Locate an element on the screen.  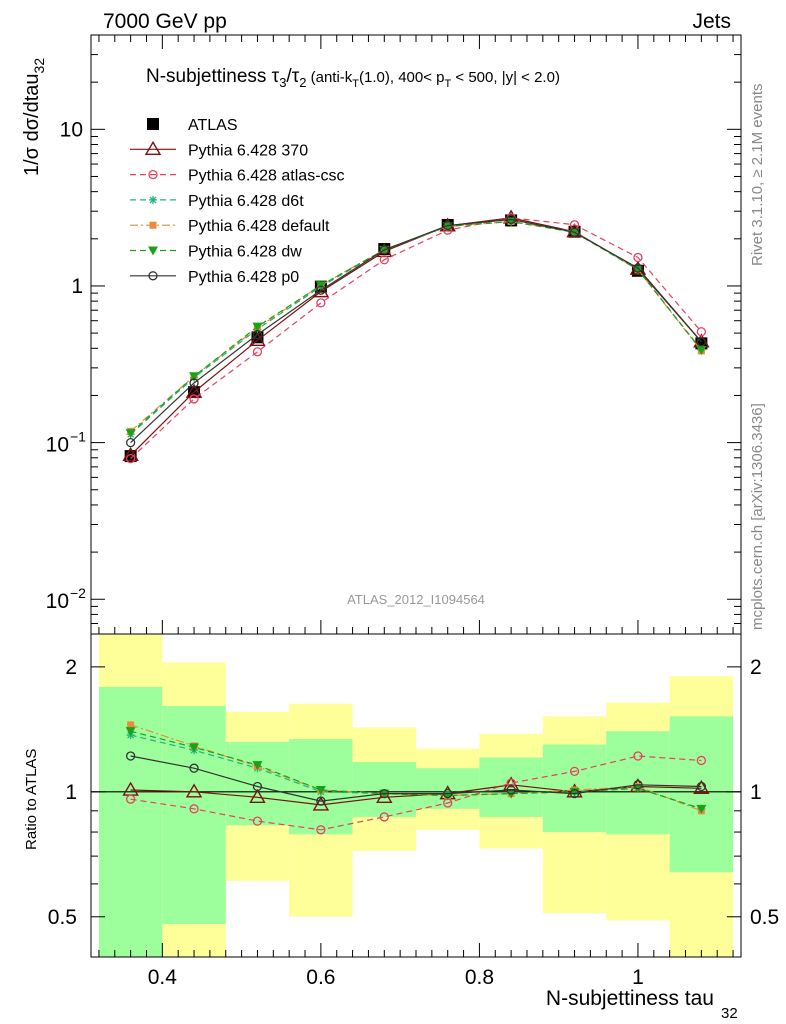
ratio-ytick-label-left: 1 is located at coordinates (71, 792).